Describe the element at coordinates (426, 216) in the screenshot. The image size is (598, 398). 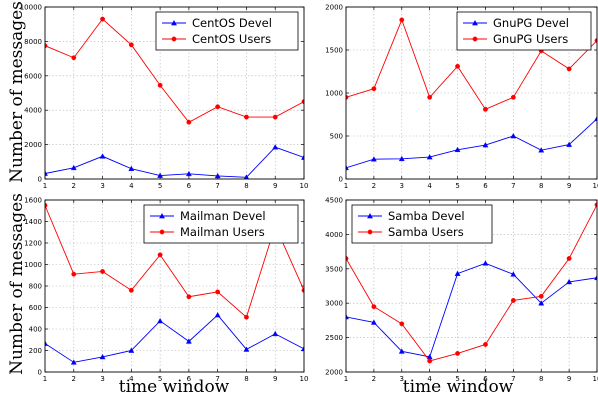
I see `legend-label: Samba Devel` at that location.